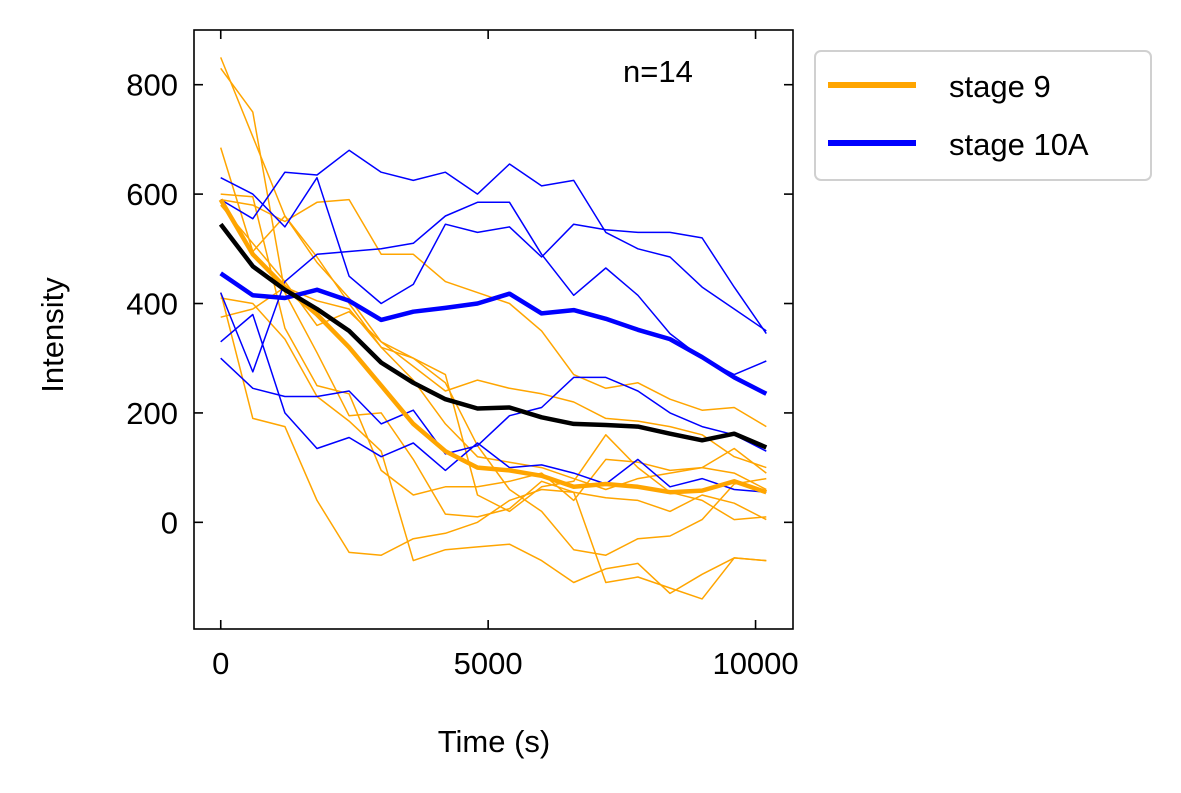 The image size is (1181, 793). What do you see at coordinates (152, 304) in the screenshot?
I see `y-tick-label: 400` at bounding box center [152, 304].